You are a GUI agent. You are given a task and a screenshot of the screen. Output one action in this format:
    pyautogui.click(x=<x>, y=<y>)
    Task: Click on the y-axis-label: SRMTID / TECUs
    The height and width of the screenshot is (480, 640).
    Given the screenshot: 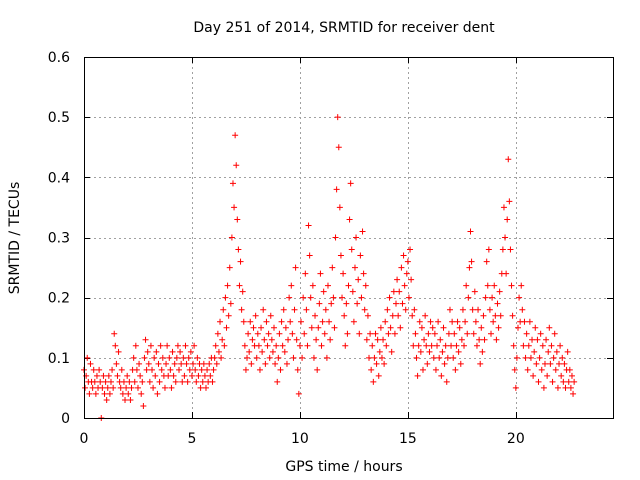 What is the action you would take?
    pyautogui.click(x=15, y=238)
    